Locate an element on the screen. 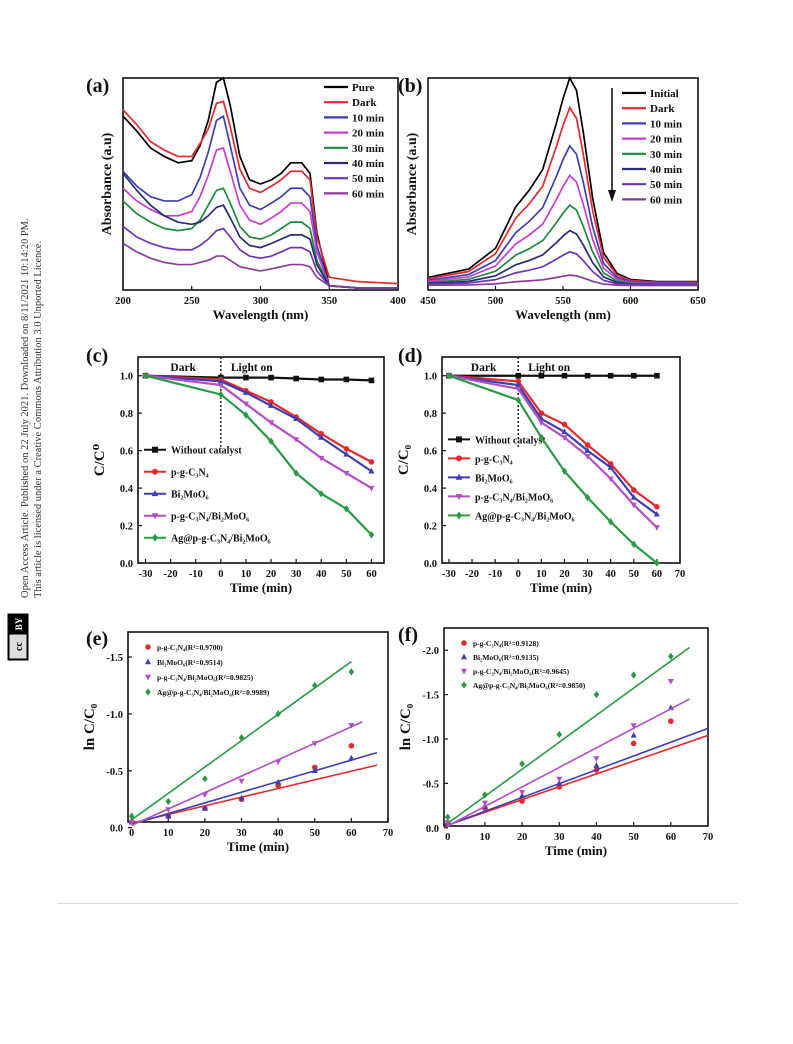 Image resolution: width=793 pixels, height=1044 pixels. series-line-30-min is located at coordinates (260, 238).